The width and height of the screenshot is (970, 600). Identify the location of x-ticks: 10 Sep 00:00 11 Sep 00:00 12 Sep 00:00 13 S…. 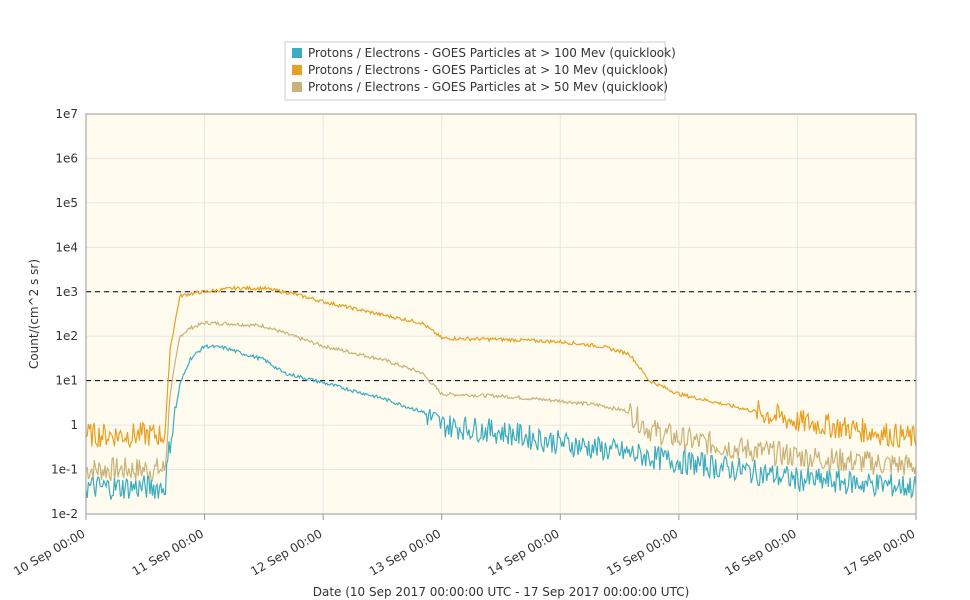
(464, 552).